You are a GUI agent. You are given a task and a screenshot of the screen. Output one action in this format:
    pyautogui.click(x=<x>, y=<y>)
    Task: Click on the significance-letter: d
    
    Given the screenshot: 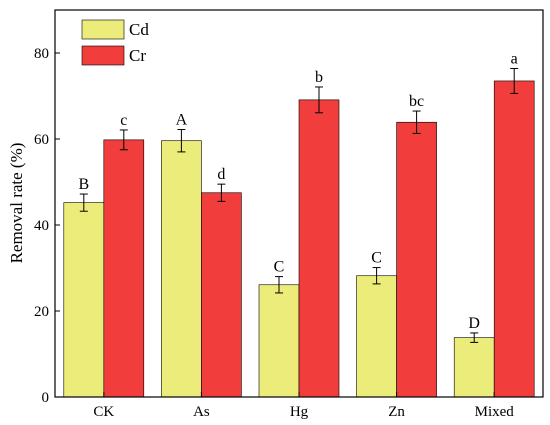 What is the action you would take?
    pyautogui.click(x=221, y=174)
    